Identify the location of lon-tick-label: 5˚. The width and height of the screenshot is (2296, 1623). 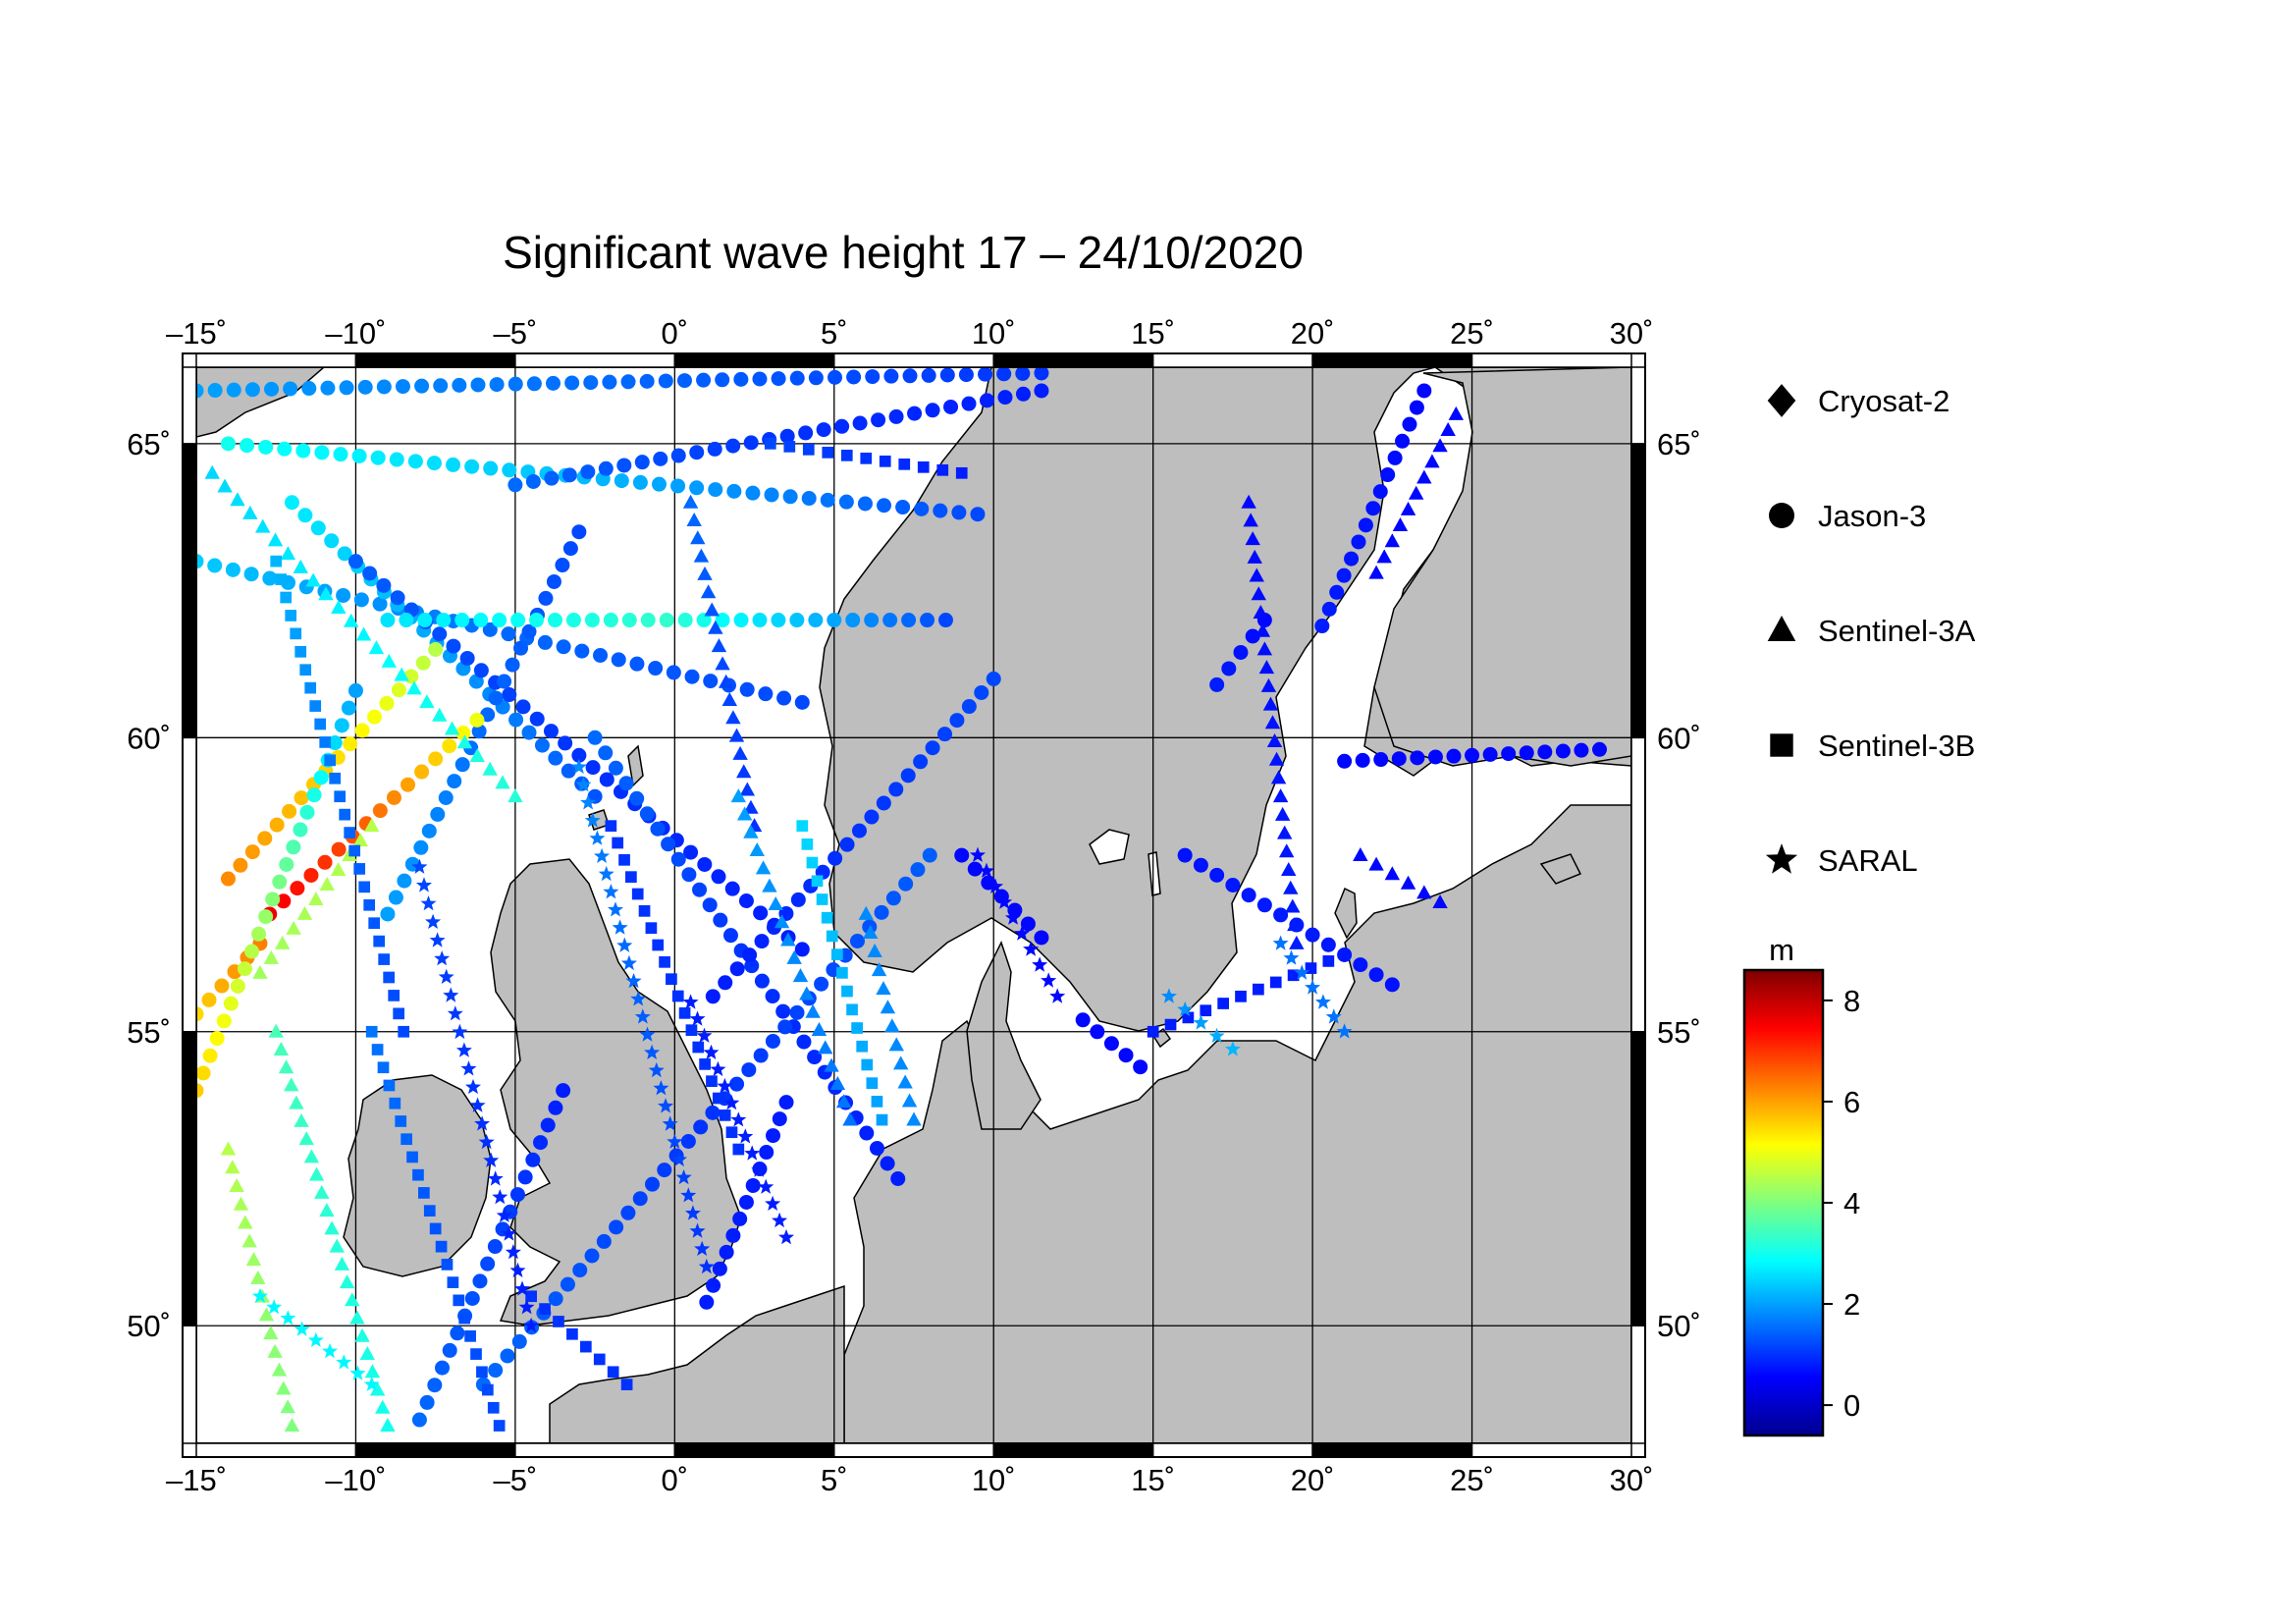
(835, 333).